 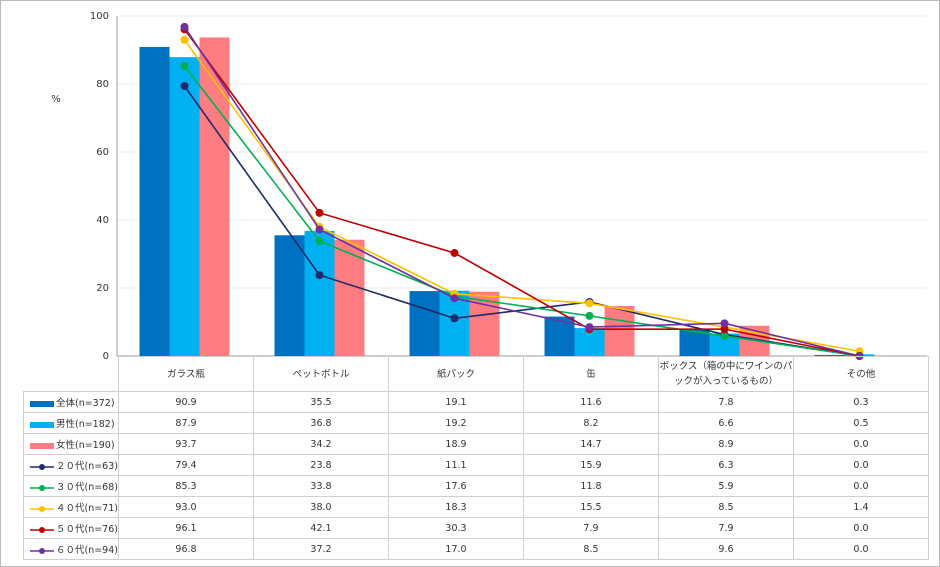 I want to click on y-axis-label: %, so click(x=56, y=99).